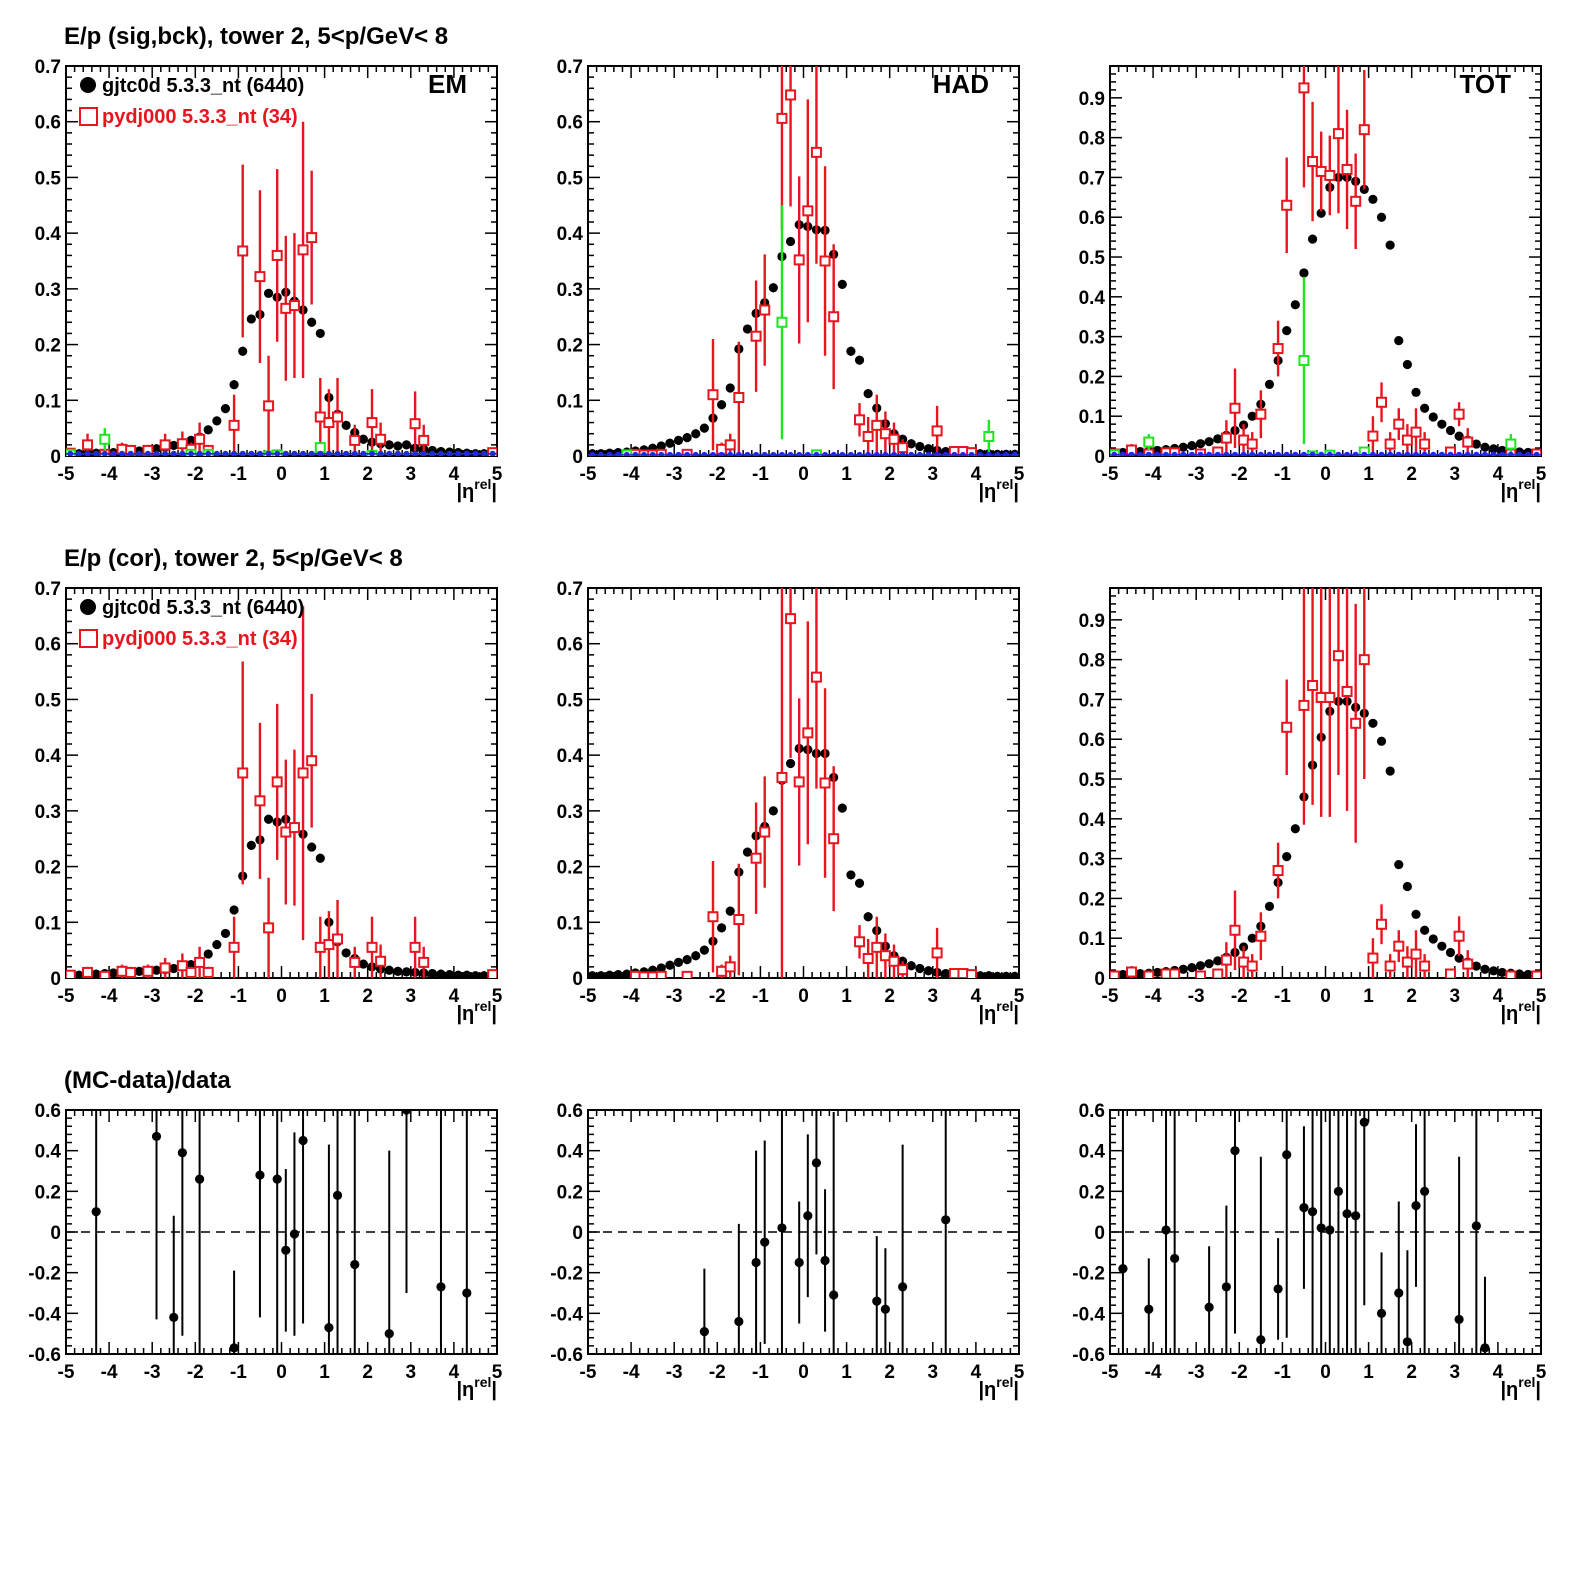 The width and height of the screenshot is (1575, 1575). I want to click on series-data, so click(281, 896).